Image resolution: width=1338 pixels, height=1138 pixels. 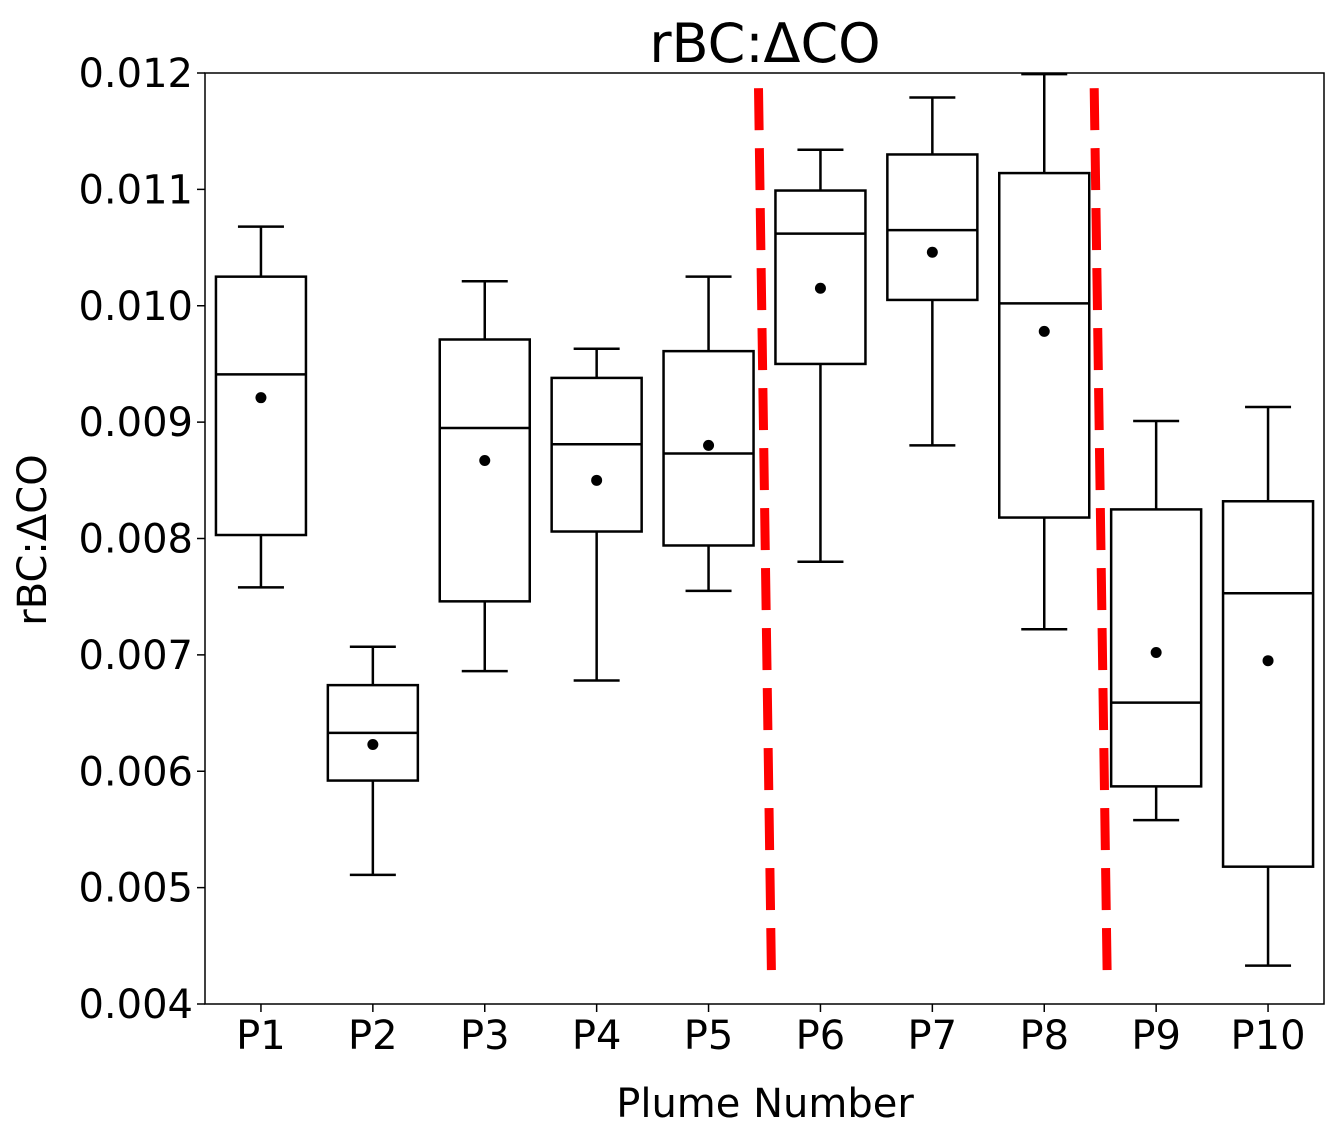 I want to click on y-tick-label: 0.011, so click(x=135, y=190).